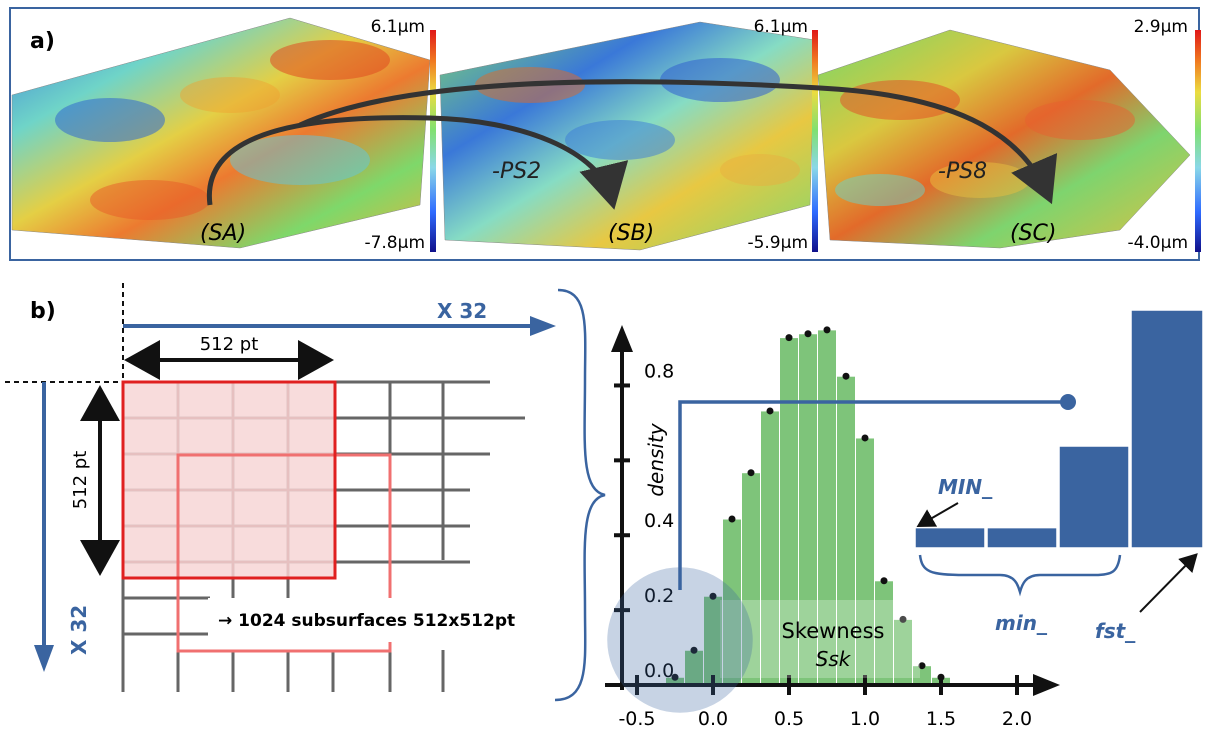  I want to click on x-tick-label: 0.0, so click(713, 719).